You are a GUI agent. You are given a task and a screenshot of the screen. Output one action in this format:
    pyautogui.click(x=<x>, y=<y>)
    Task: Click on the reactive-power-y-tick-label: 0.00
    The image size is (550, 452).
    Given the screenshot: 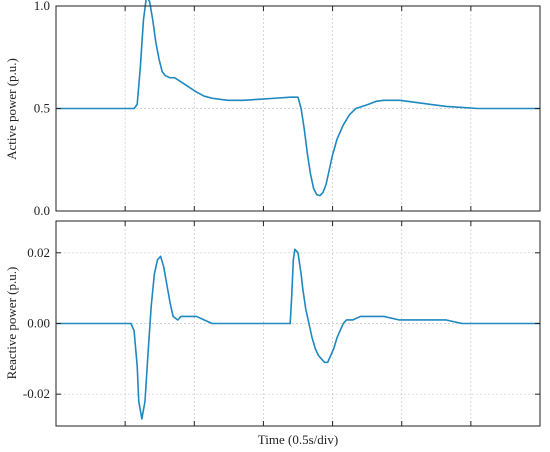 What is the action you would take?
    pyautogui.click(x=38, y=323)
    